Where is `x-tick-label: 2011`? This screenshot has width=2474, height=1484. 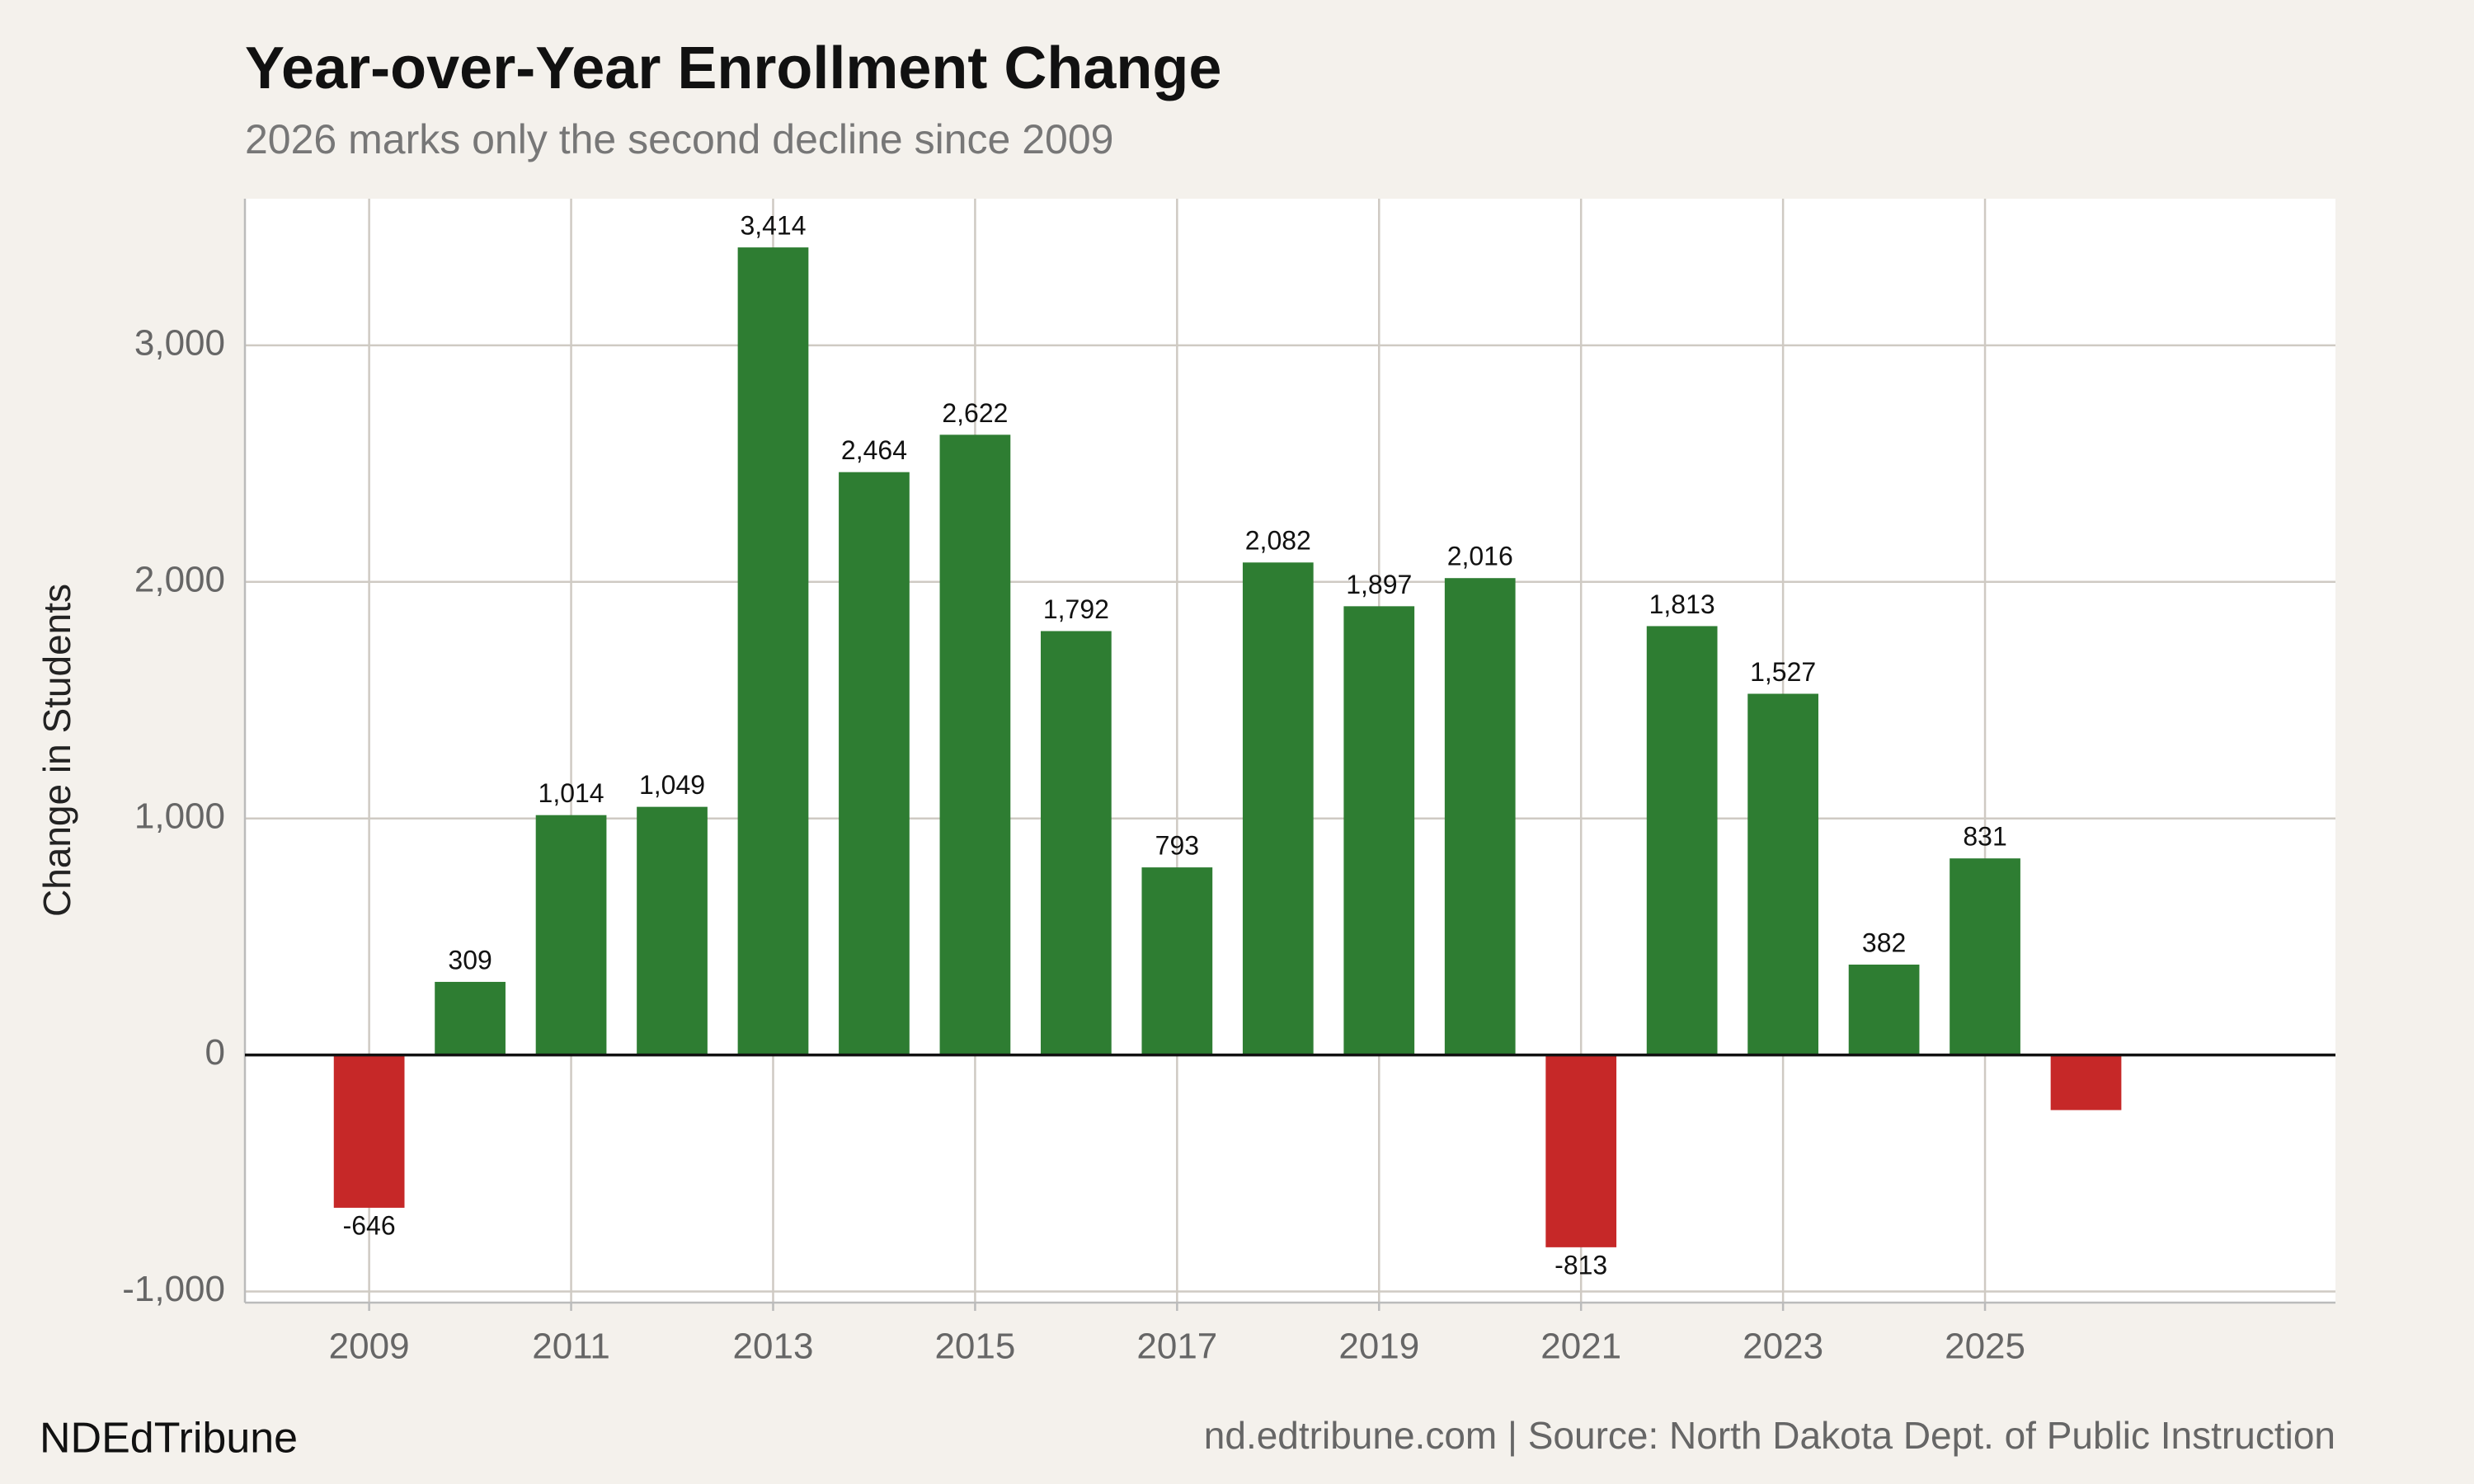
x-tick-label: 2011 is located at coordinates (571, 1347).